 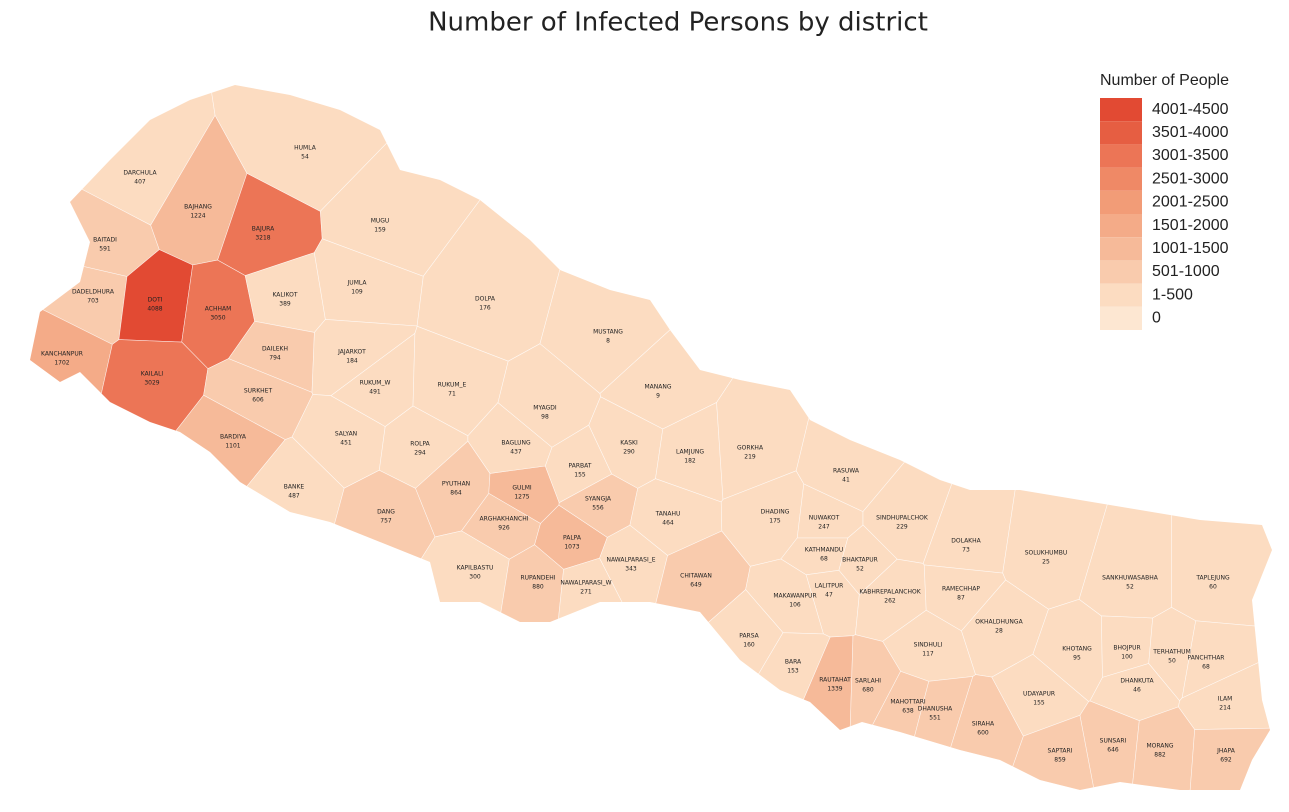 I want to click on district-name: DOTI, so click(x=155, y=300).